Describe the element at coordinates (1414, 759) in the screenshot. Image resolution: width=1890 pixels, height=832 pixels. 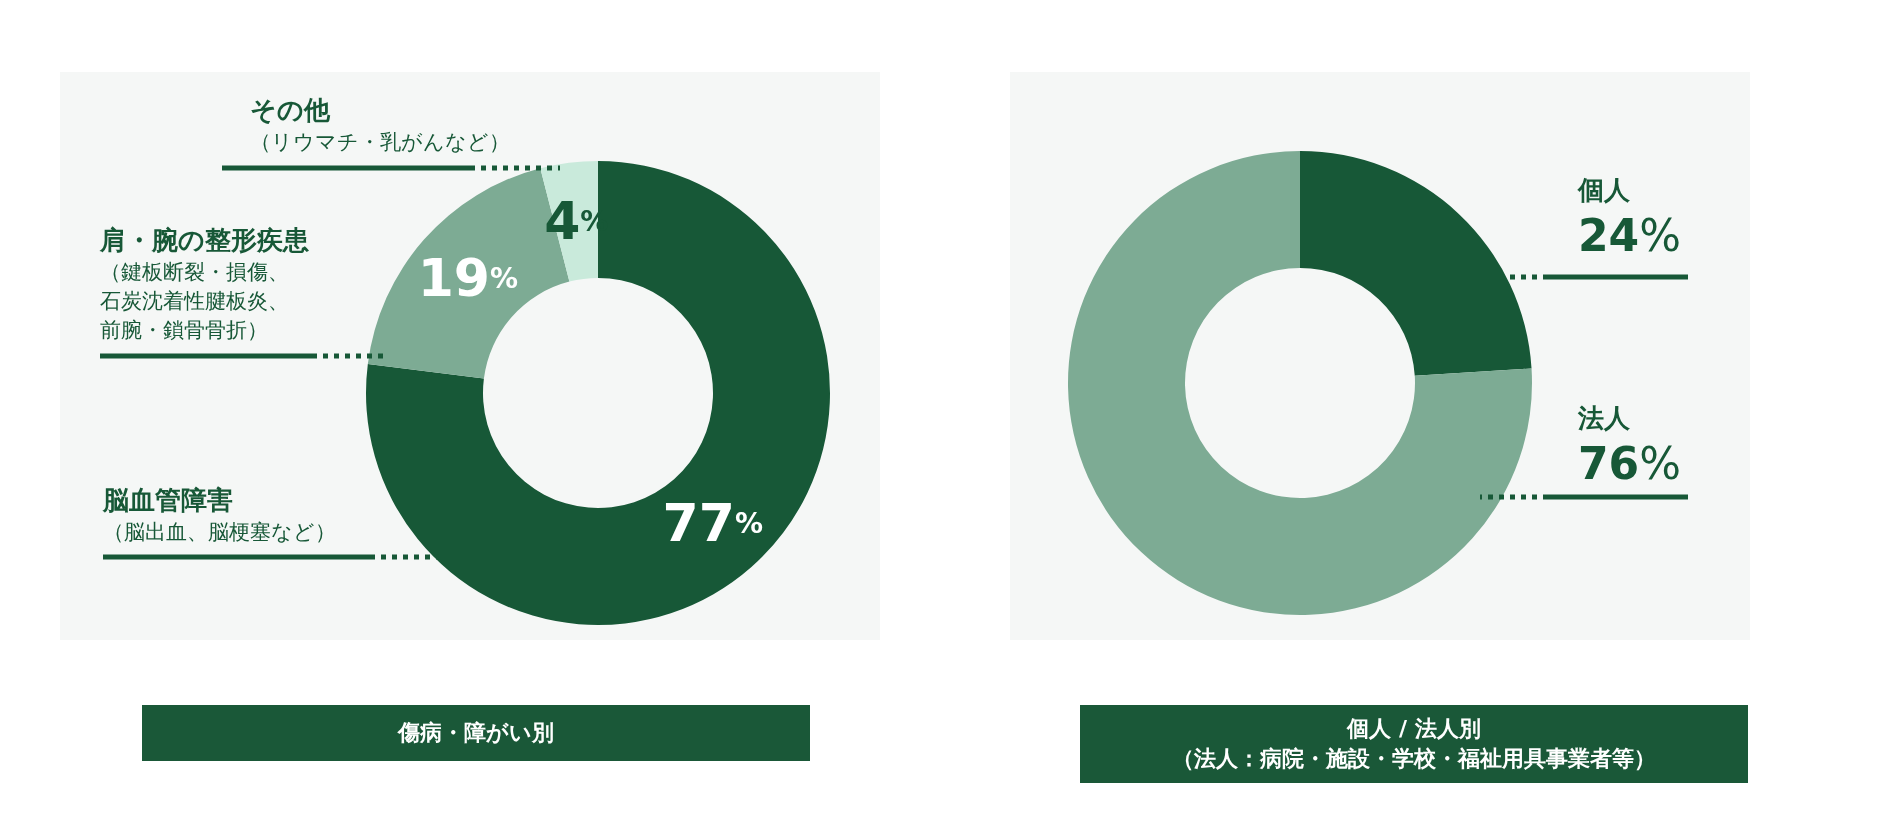
I see `text: （法人：病院・施設・学校・福祉用具事業者等）` at that location.